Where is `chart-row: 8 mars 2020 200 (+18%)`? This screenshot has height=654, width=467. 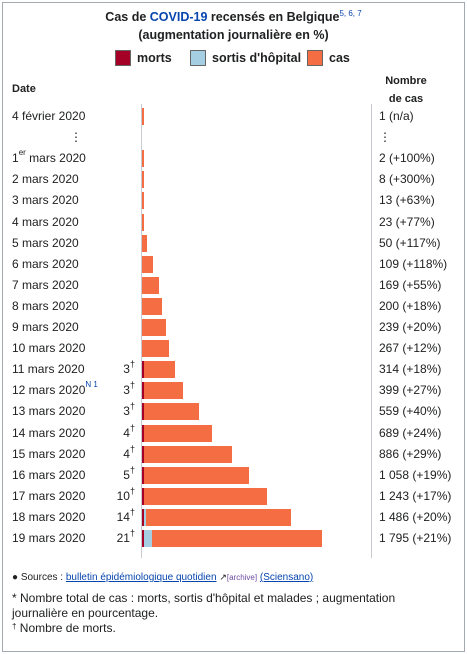
chart-row: 8 mars 2020 200 (+18%) is located at coordinates (233, 306).